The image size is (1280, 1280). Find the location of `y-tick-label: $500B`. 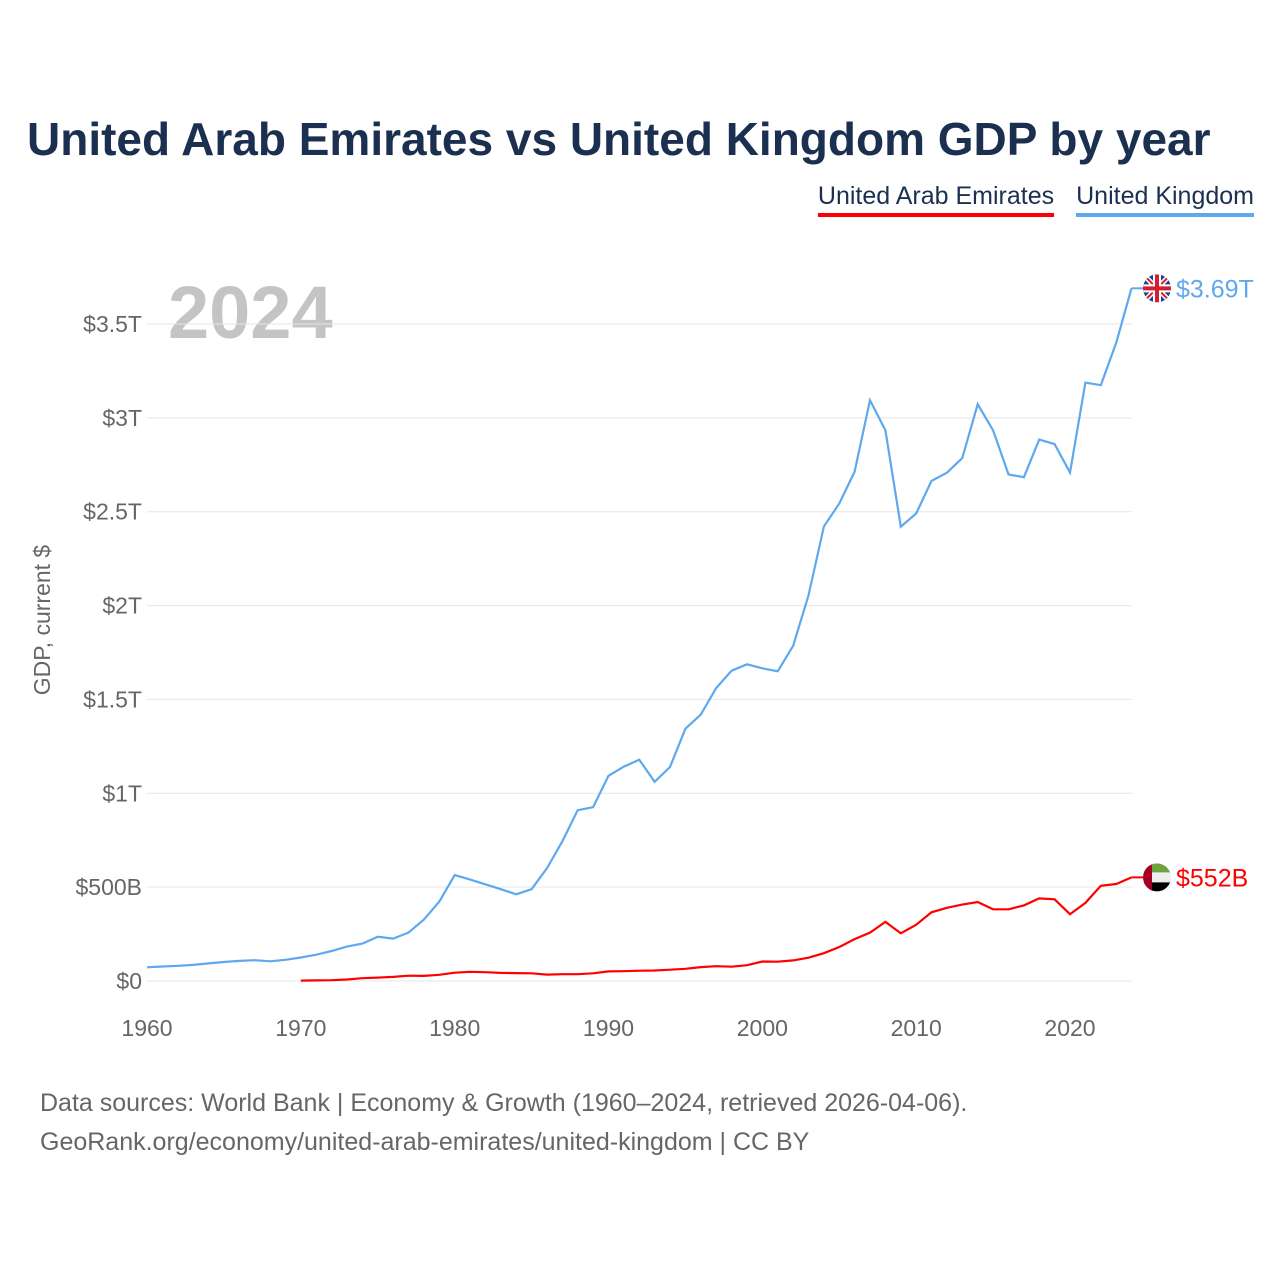

y-tick-label: $500B is located at coordinates (108, 887).